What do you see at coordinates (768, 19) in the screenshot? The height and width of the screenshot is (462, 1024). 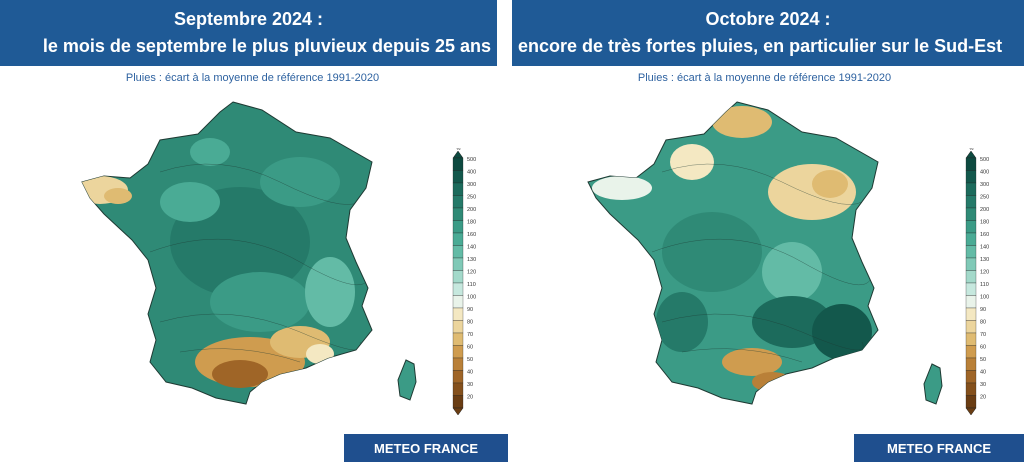 I see `title-line-1: Octobre 2024 :` at bounding box center [768, 19].